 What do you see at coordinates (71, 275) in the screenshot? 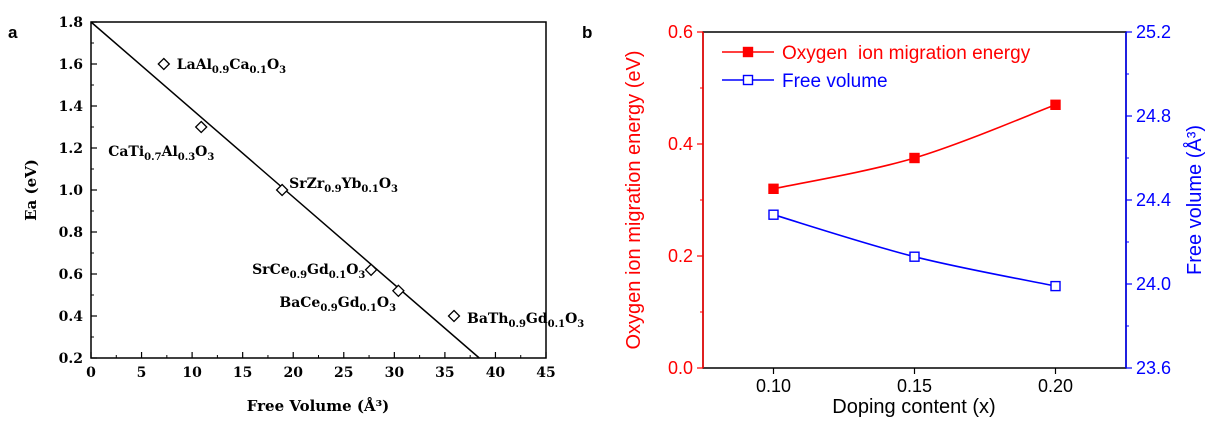
I see `panel-a-y-tick-label: 0.6` at bounding box center [71, 275].